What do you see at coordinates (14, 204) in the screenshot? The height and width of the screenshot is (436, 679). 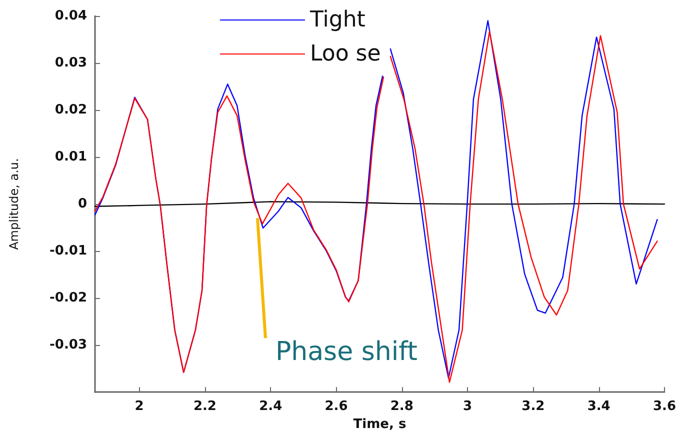 I see `y-axis-title: Amplitude, a.u.` at bounding box center [14, 204].